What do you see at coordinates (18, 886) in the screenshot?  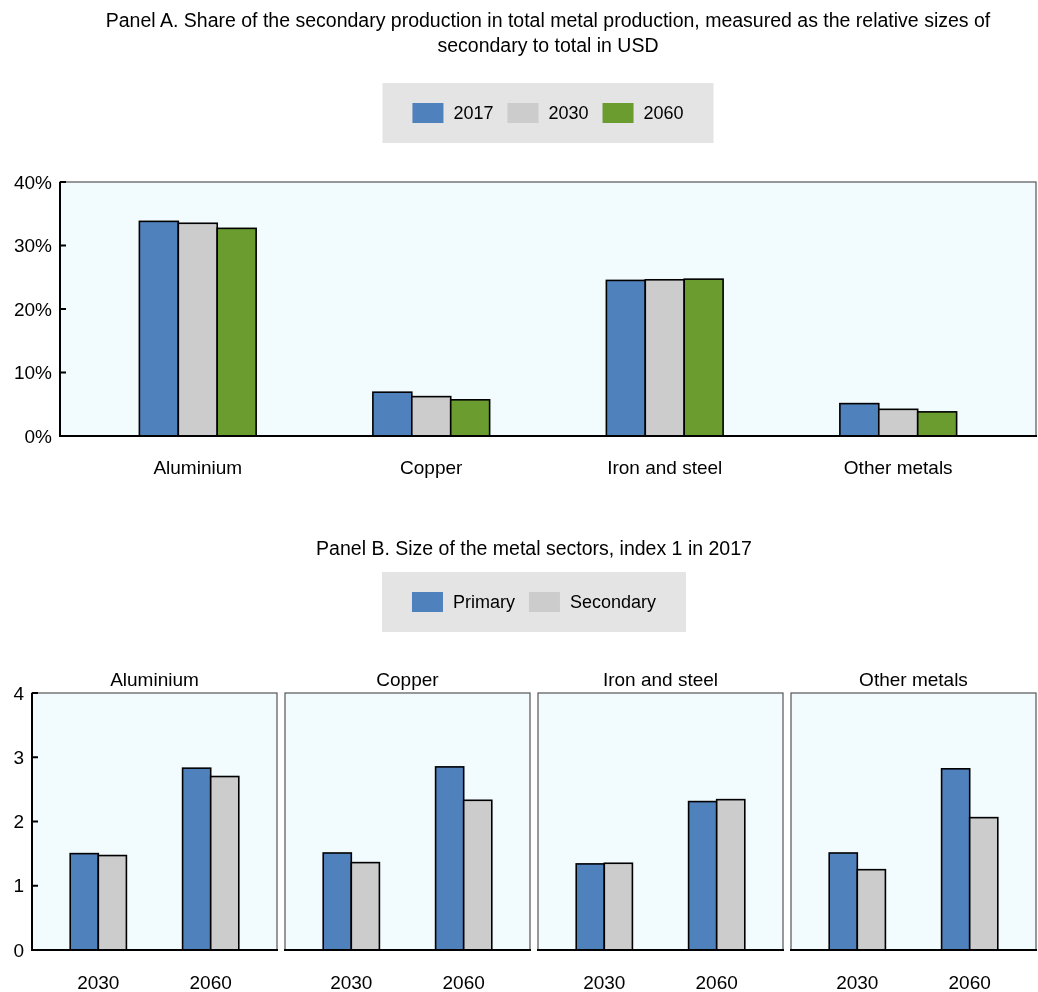 I see `y-tick-label: 1` at bounding box center [18, 886].